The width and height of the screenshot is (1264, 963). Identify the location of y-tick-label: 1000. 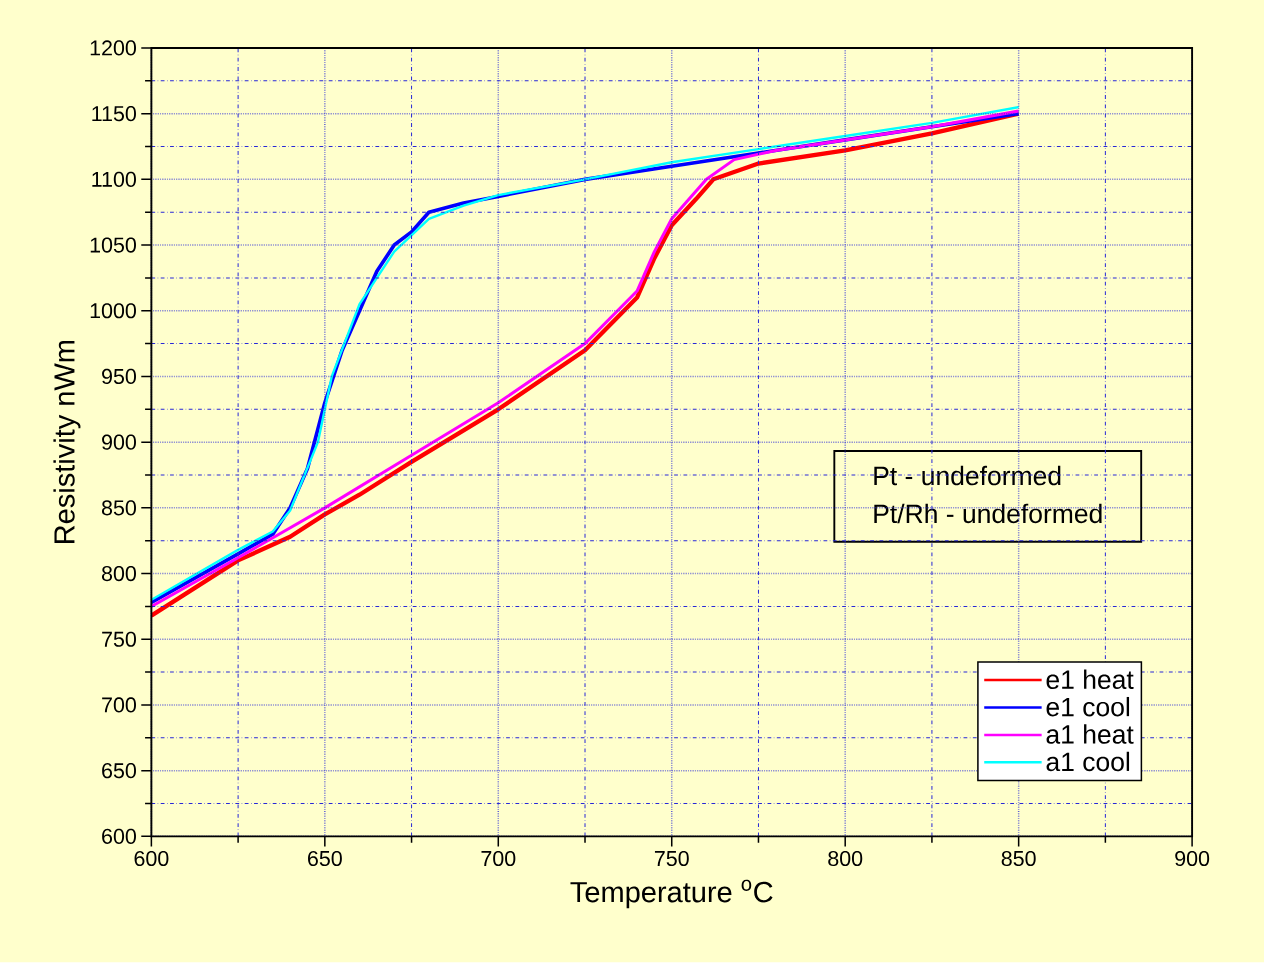
(113, 311).